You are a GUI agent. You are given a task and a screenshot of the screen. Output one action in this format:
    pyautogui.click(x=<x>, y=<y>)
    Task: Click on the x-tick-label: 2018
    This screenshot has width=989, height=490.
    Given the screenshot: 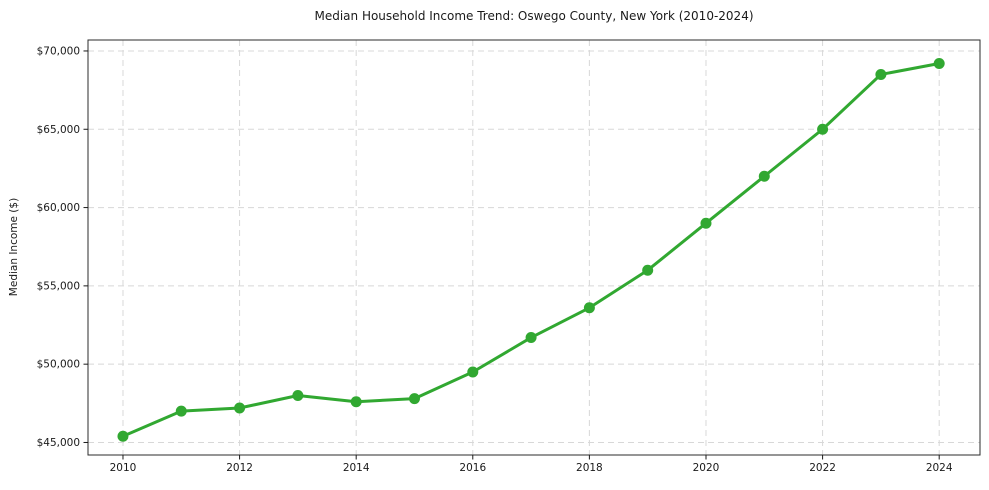 What is the action you would take?
    pyautogui.click(x=589, y=468)
    